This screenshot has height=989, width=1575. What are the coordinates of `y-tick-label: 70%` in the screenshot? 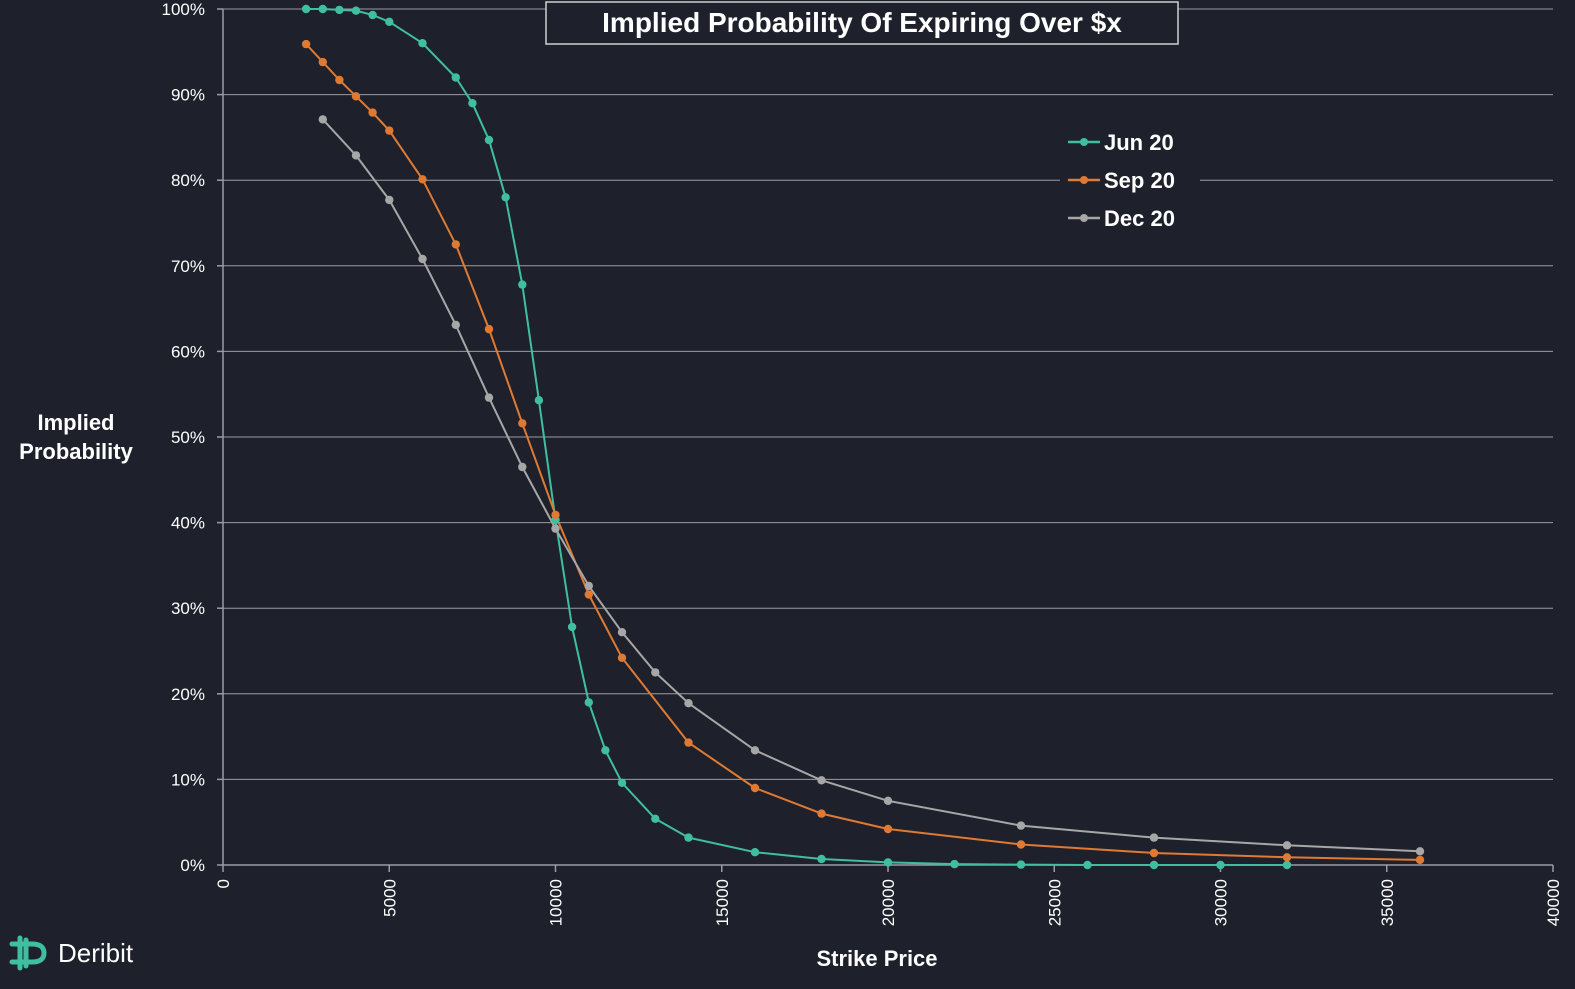 It's located at (188, 266).